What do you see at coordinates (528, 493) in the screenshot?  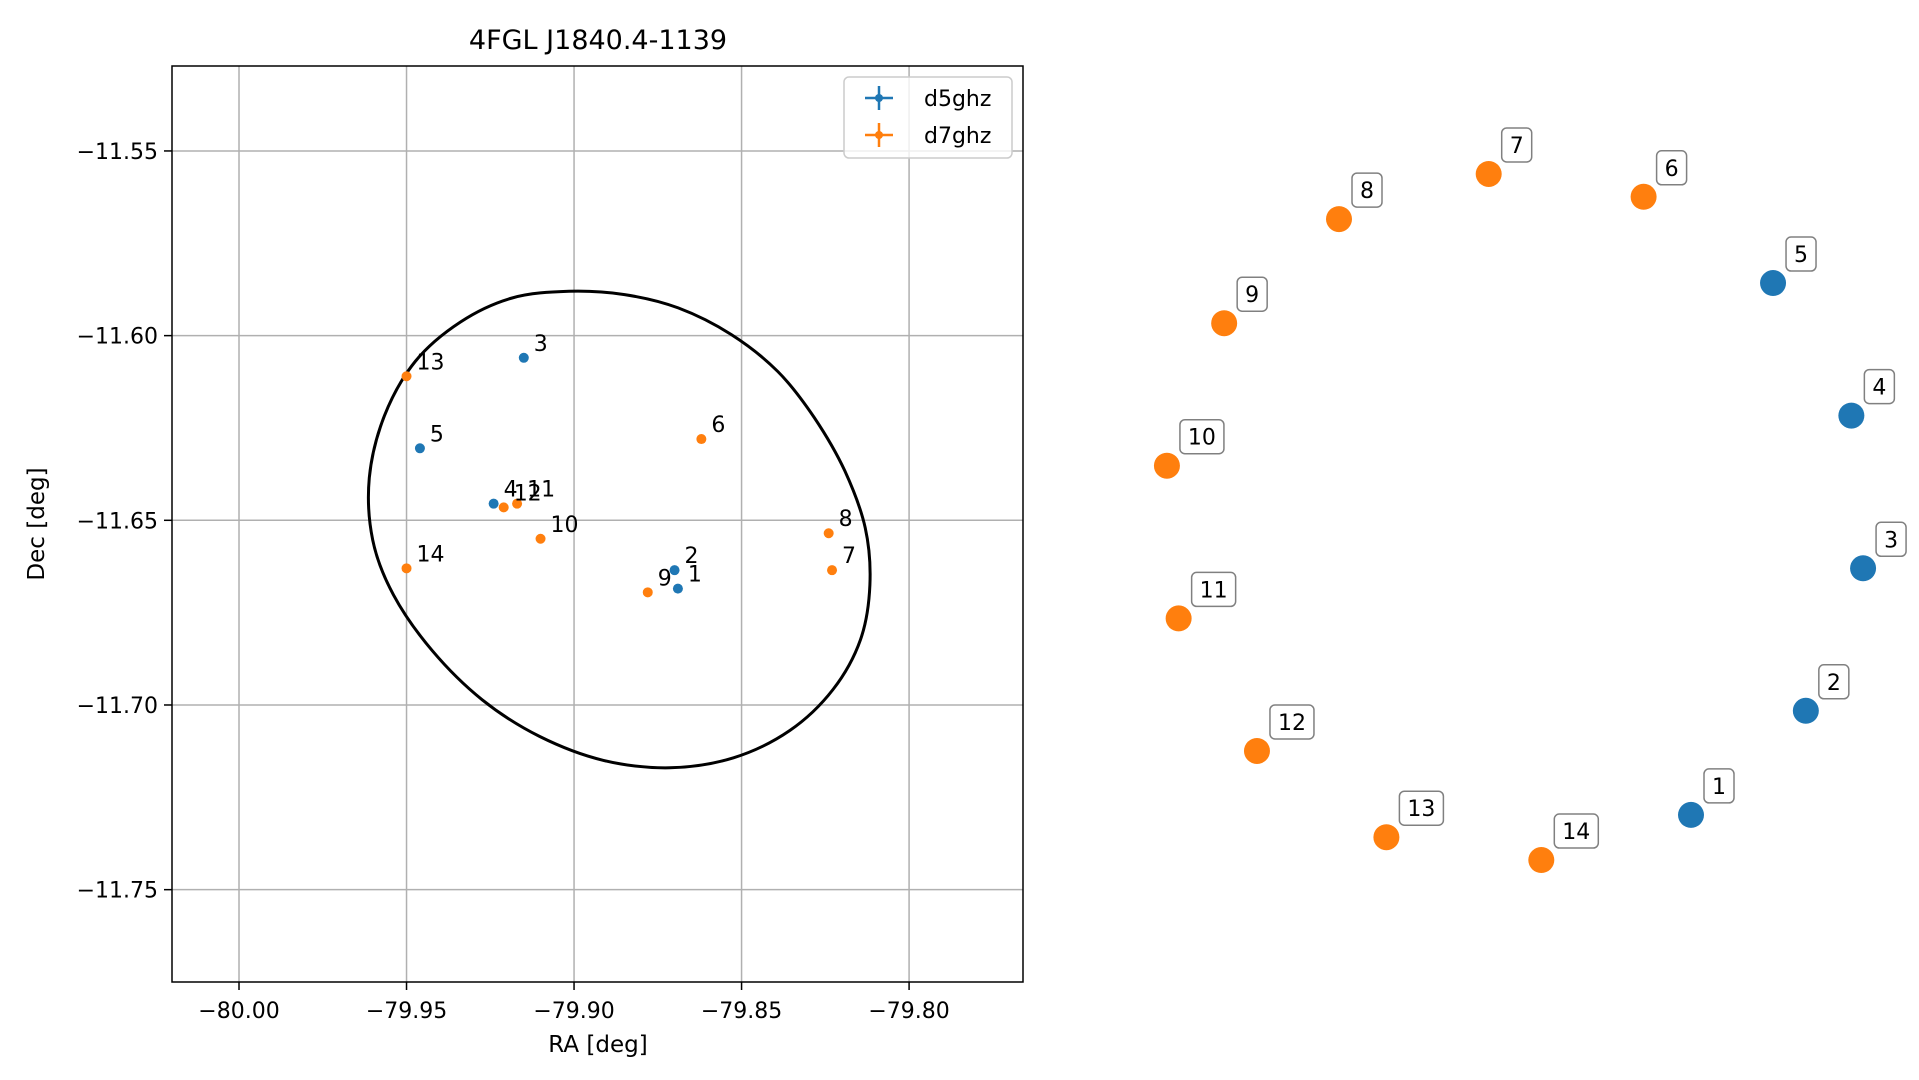 I see `point-label-12: 12` at bounding box center [528, 493].